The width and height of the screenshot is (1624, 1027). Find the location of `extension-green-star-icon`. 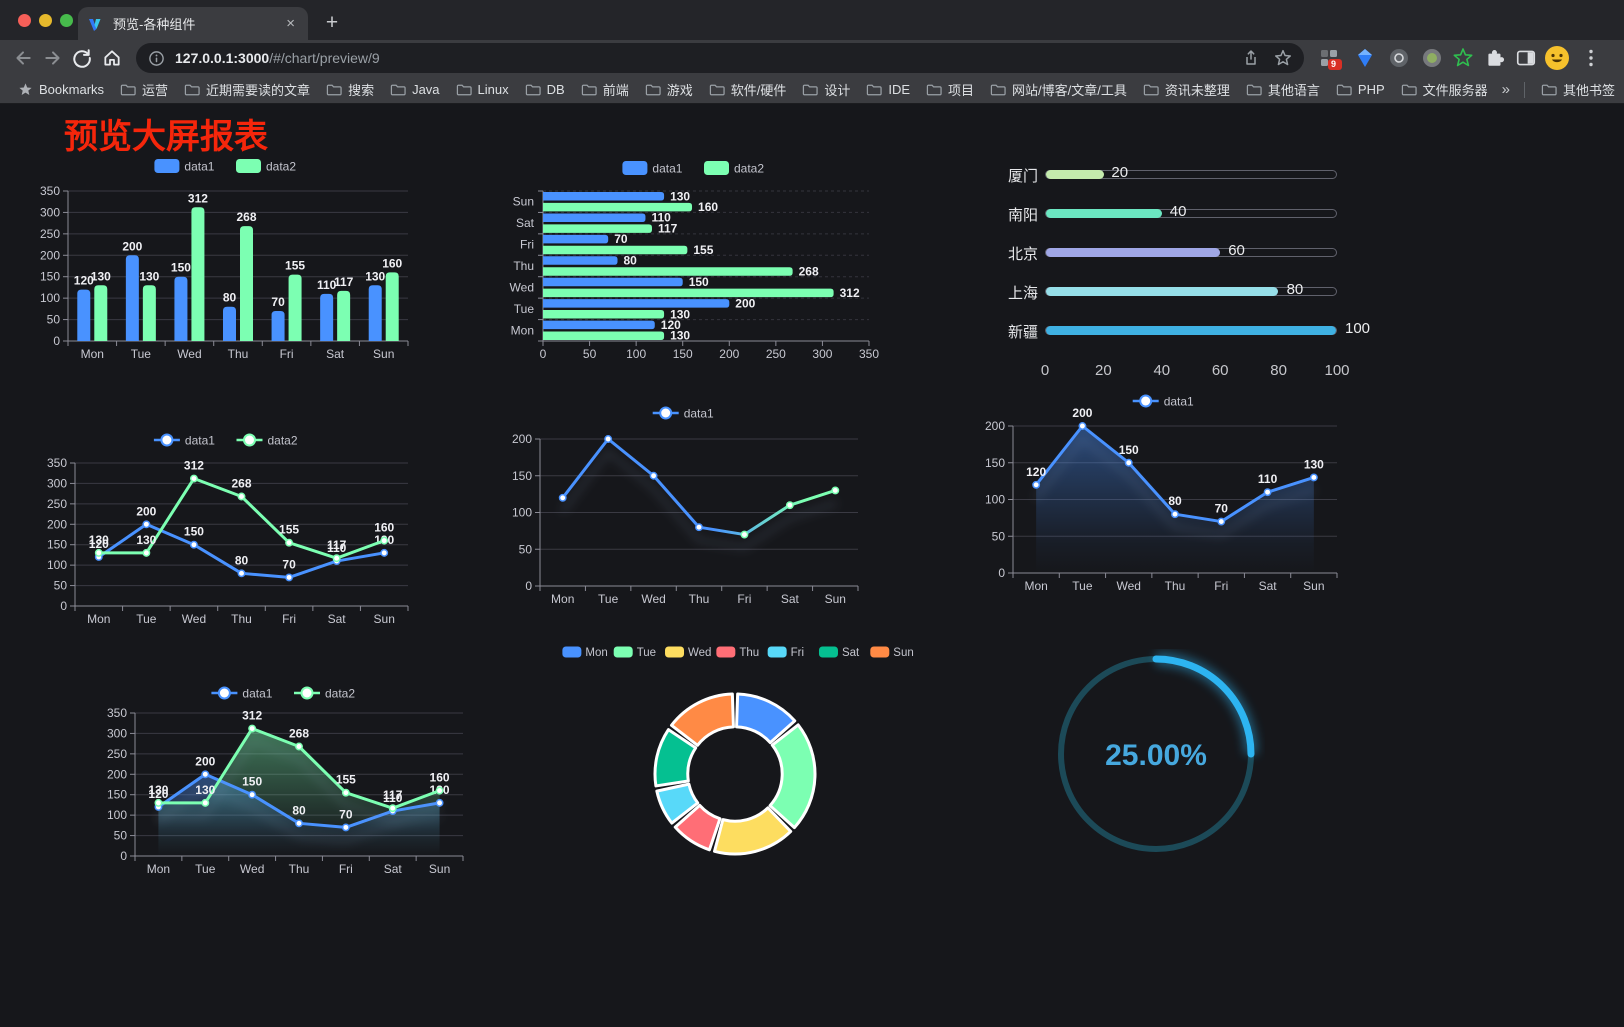

extension-green-star-icon is located at coordinates (1463, 58).